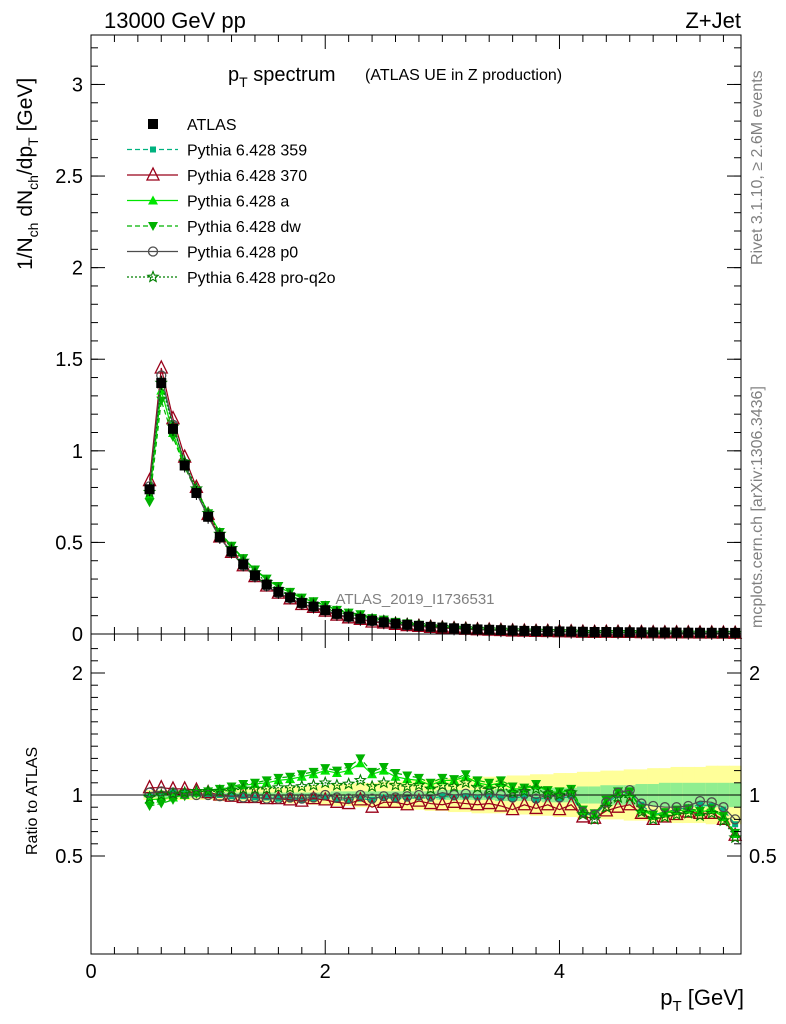 This screenshot has height=1024, width=786. What do you see at coordinates (77, 796) in the screenshot?
I see `ratio-y-tick-label: 1` at bounding box center [77, 796].